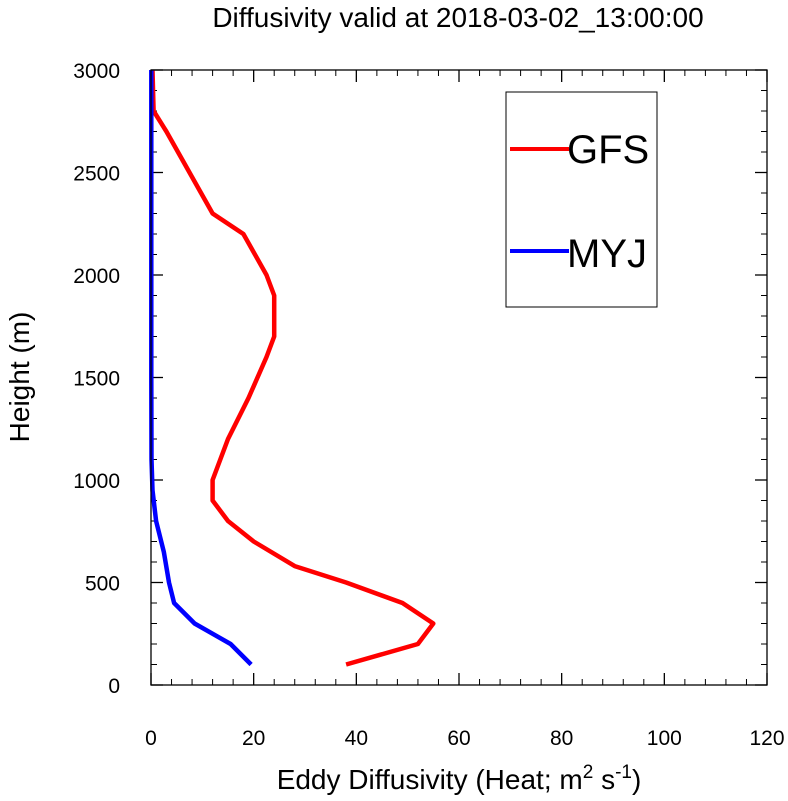 This screenshot has height=801, width=788. Describe the element at coordinates (96, 174) in the screenshot. I see `y-tick-label: 2500` at that location.